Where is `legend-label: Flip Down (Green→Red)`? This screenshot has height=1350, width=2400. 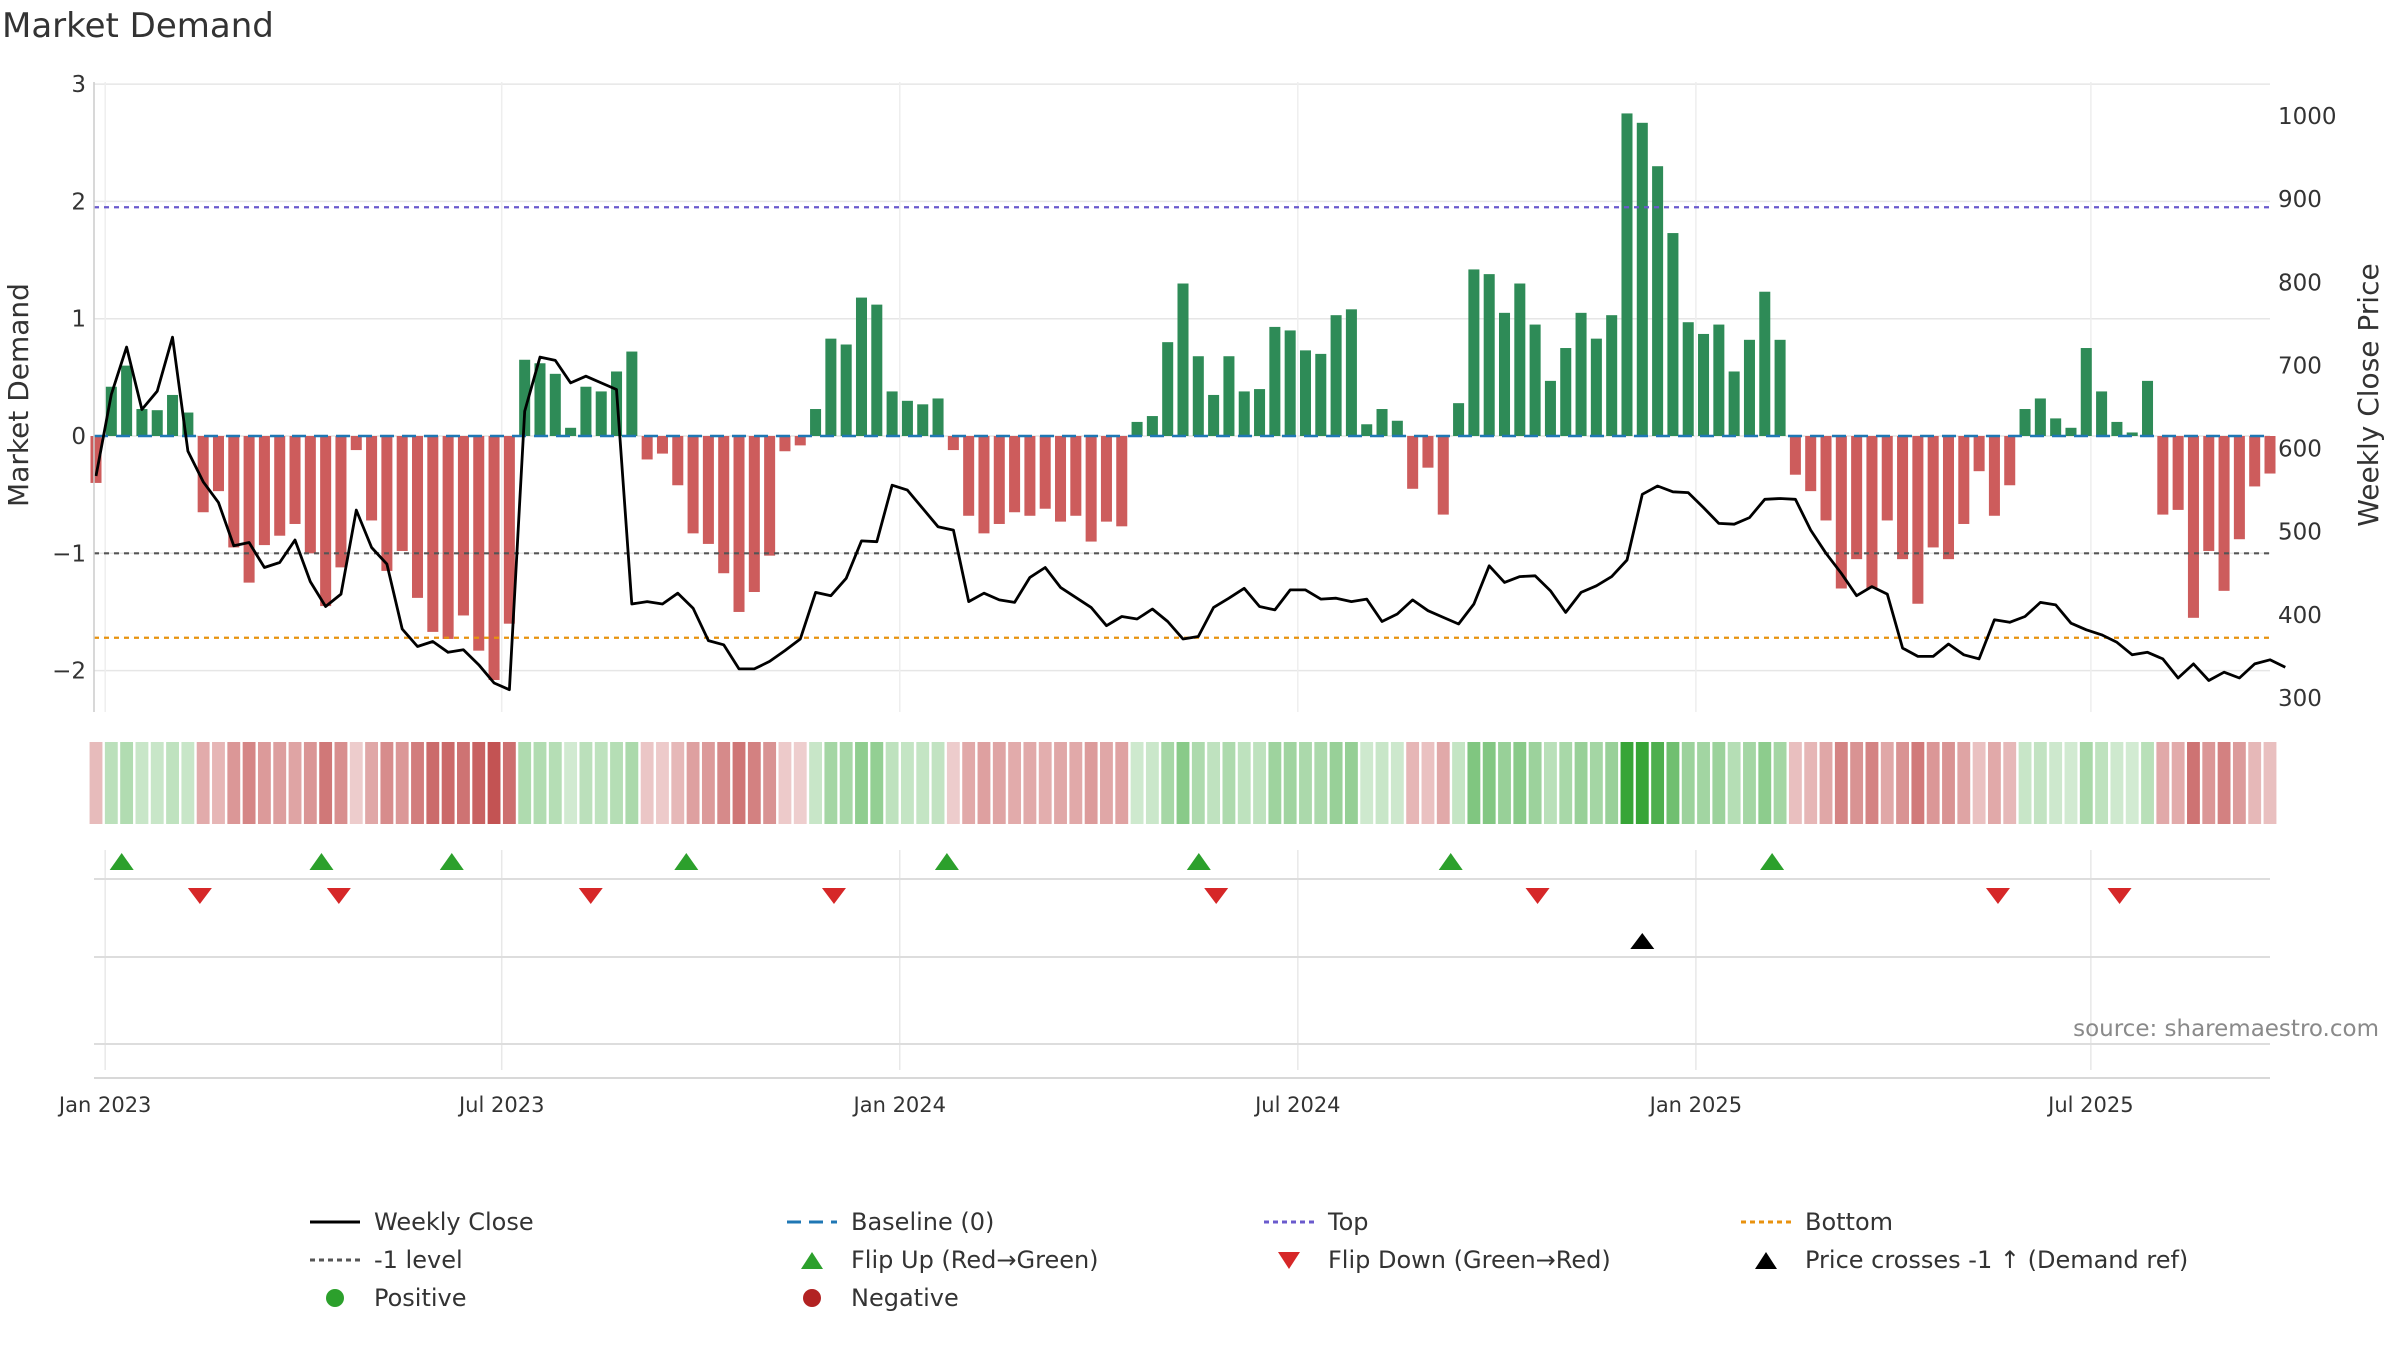
legend-label: Flip Down (Green→Red) is located at coordinates (1469, 1260).